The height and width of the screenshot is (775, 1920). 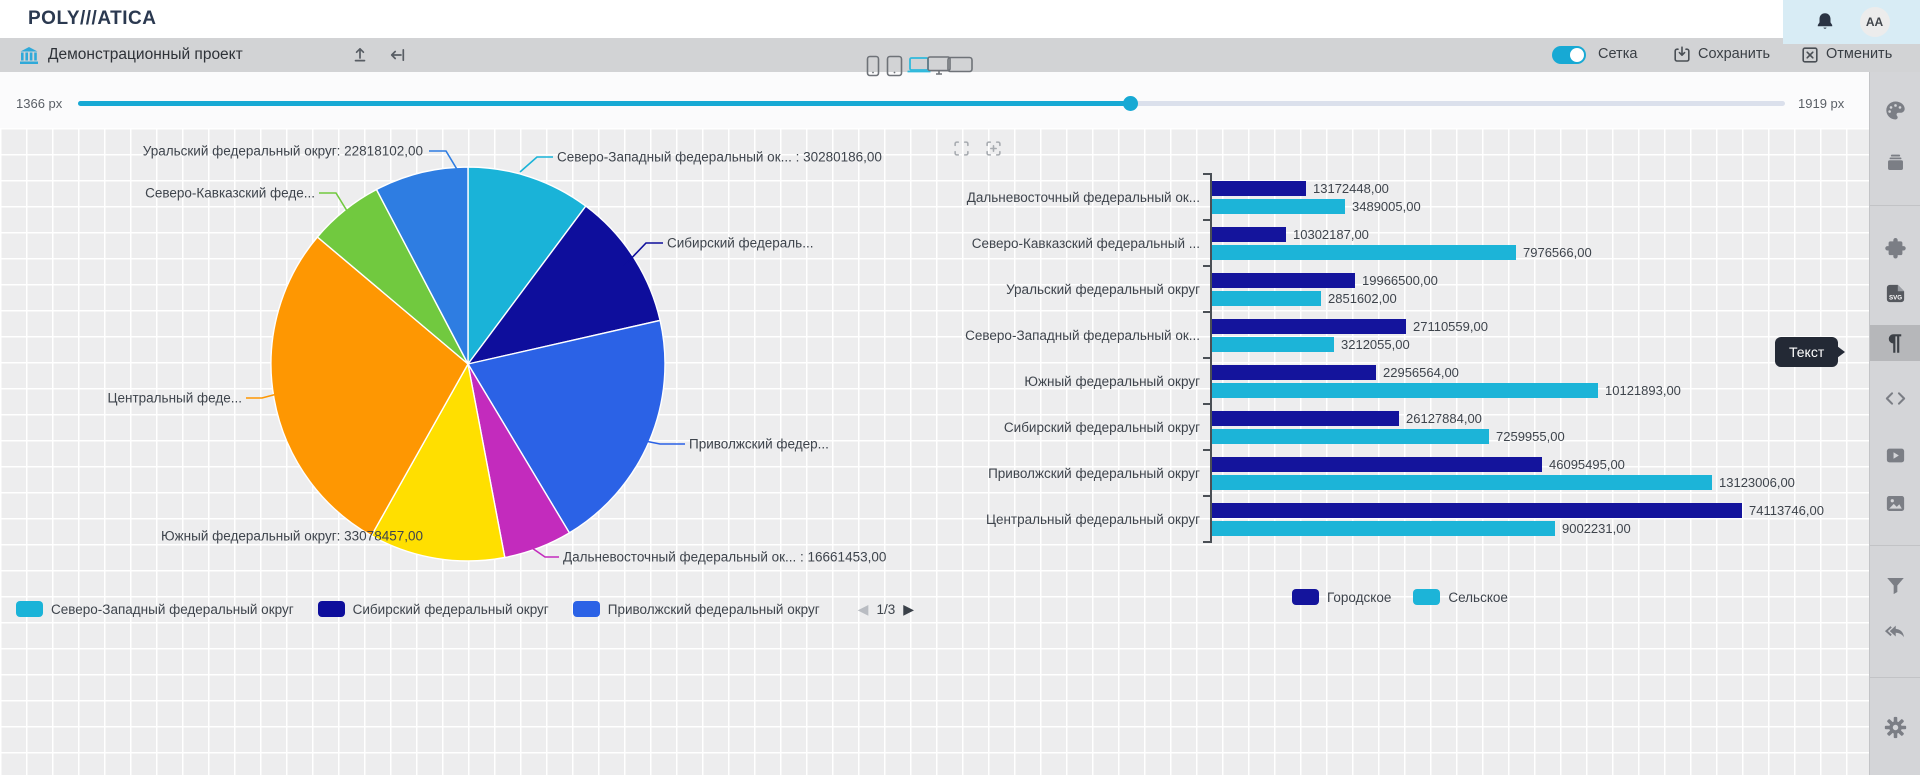 I want to click on pie-legend-item: Северо-Западный федеральный округ, so click(x=155, y=609).